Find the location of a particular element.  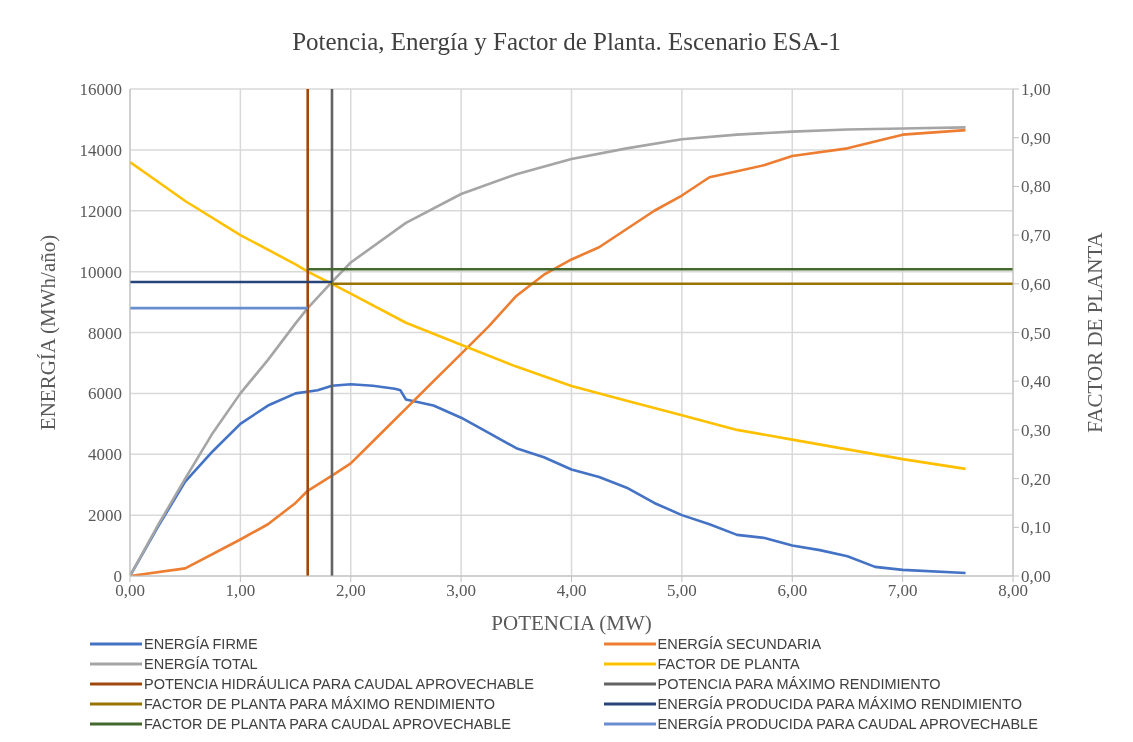

legend-label: ENERGÍA SECUNDARIA is located at coordinates (739, 644).